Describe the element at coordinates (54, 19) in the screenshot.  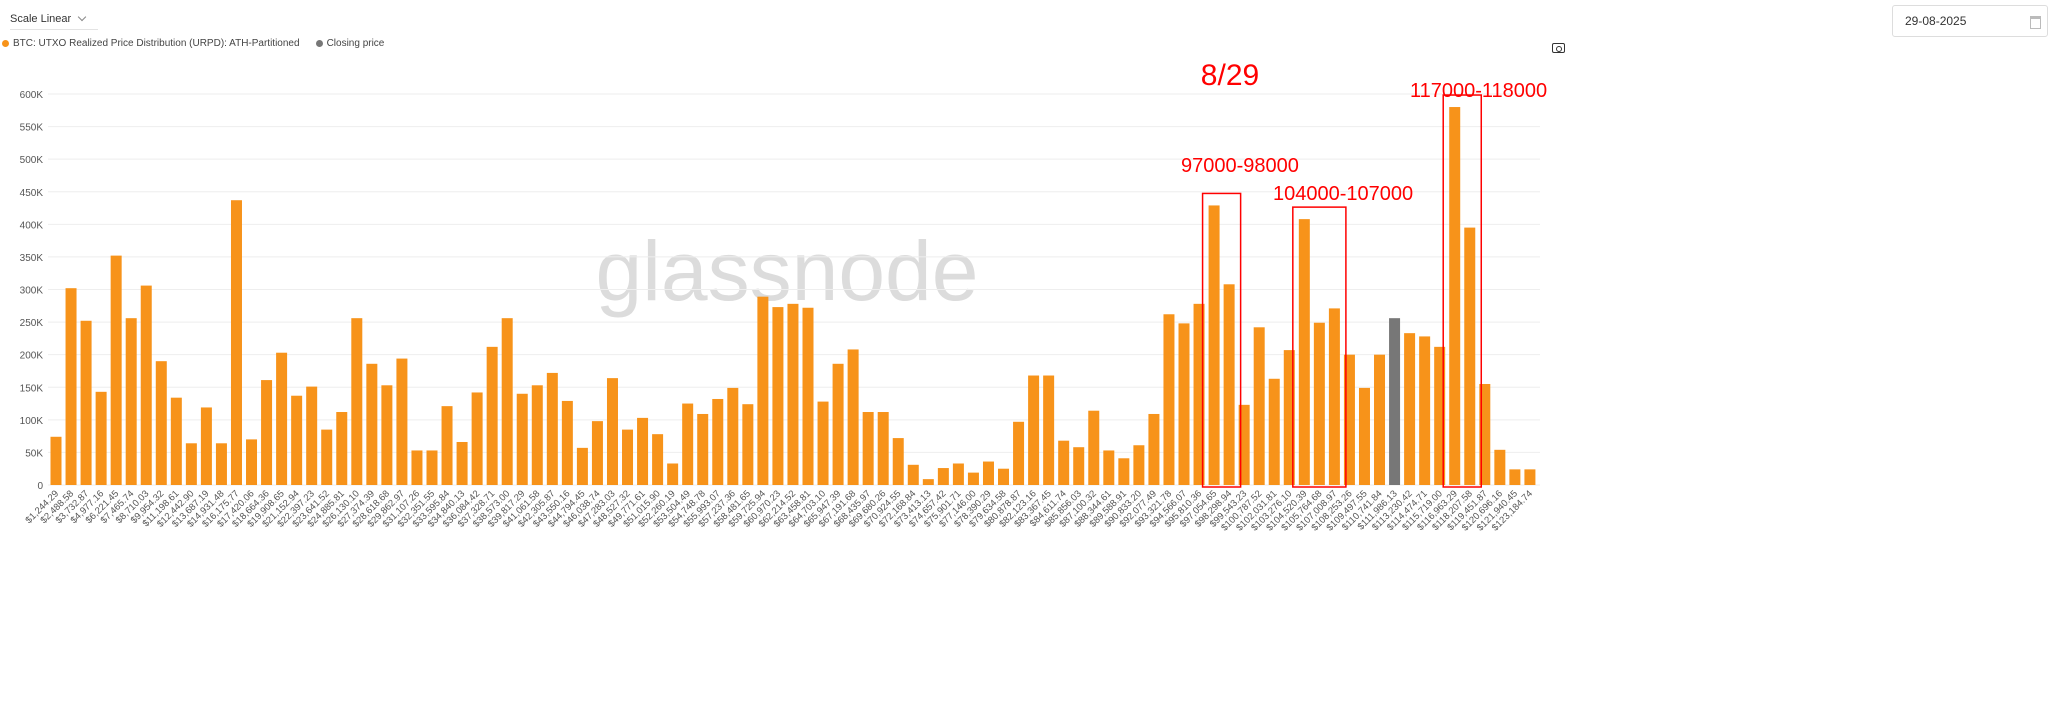
I see `scale-dropdown: Scale Linear` at that location.